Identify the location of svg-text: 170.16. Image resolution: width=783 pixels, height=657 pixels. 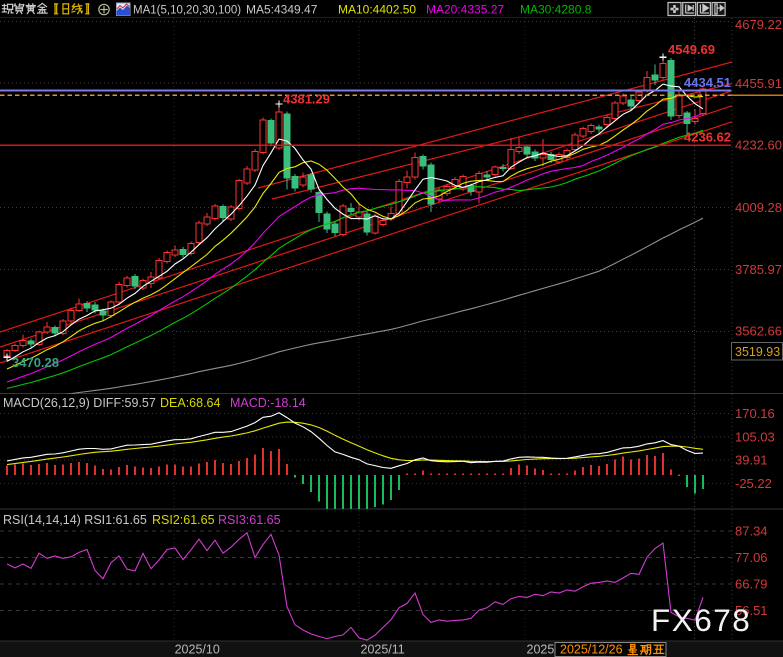
(755, 413).